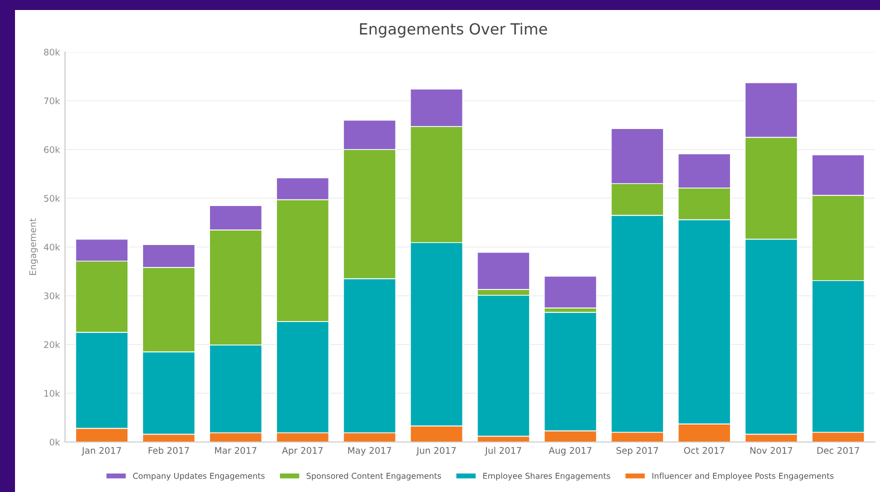 The height and width of the screenshot is (492, 880). Describe the element at coordinates (370, 451) in the screenshot. I see `x-tick-label: May 2017` at that location.